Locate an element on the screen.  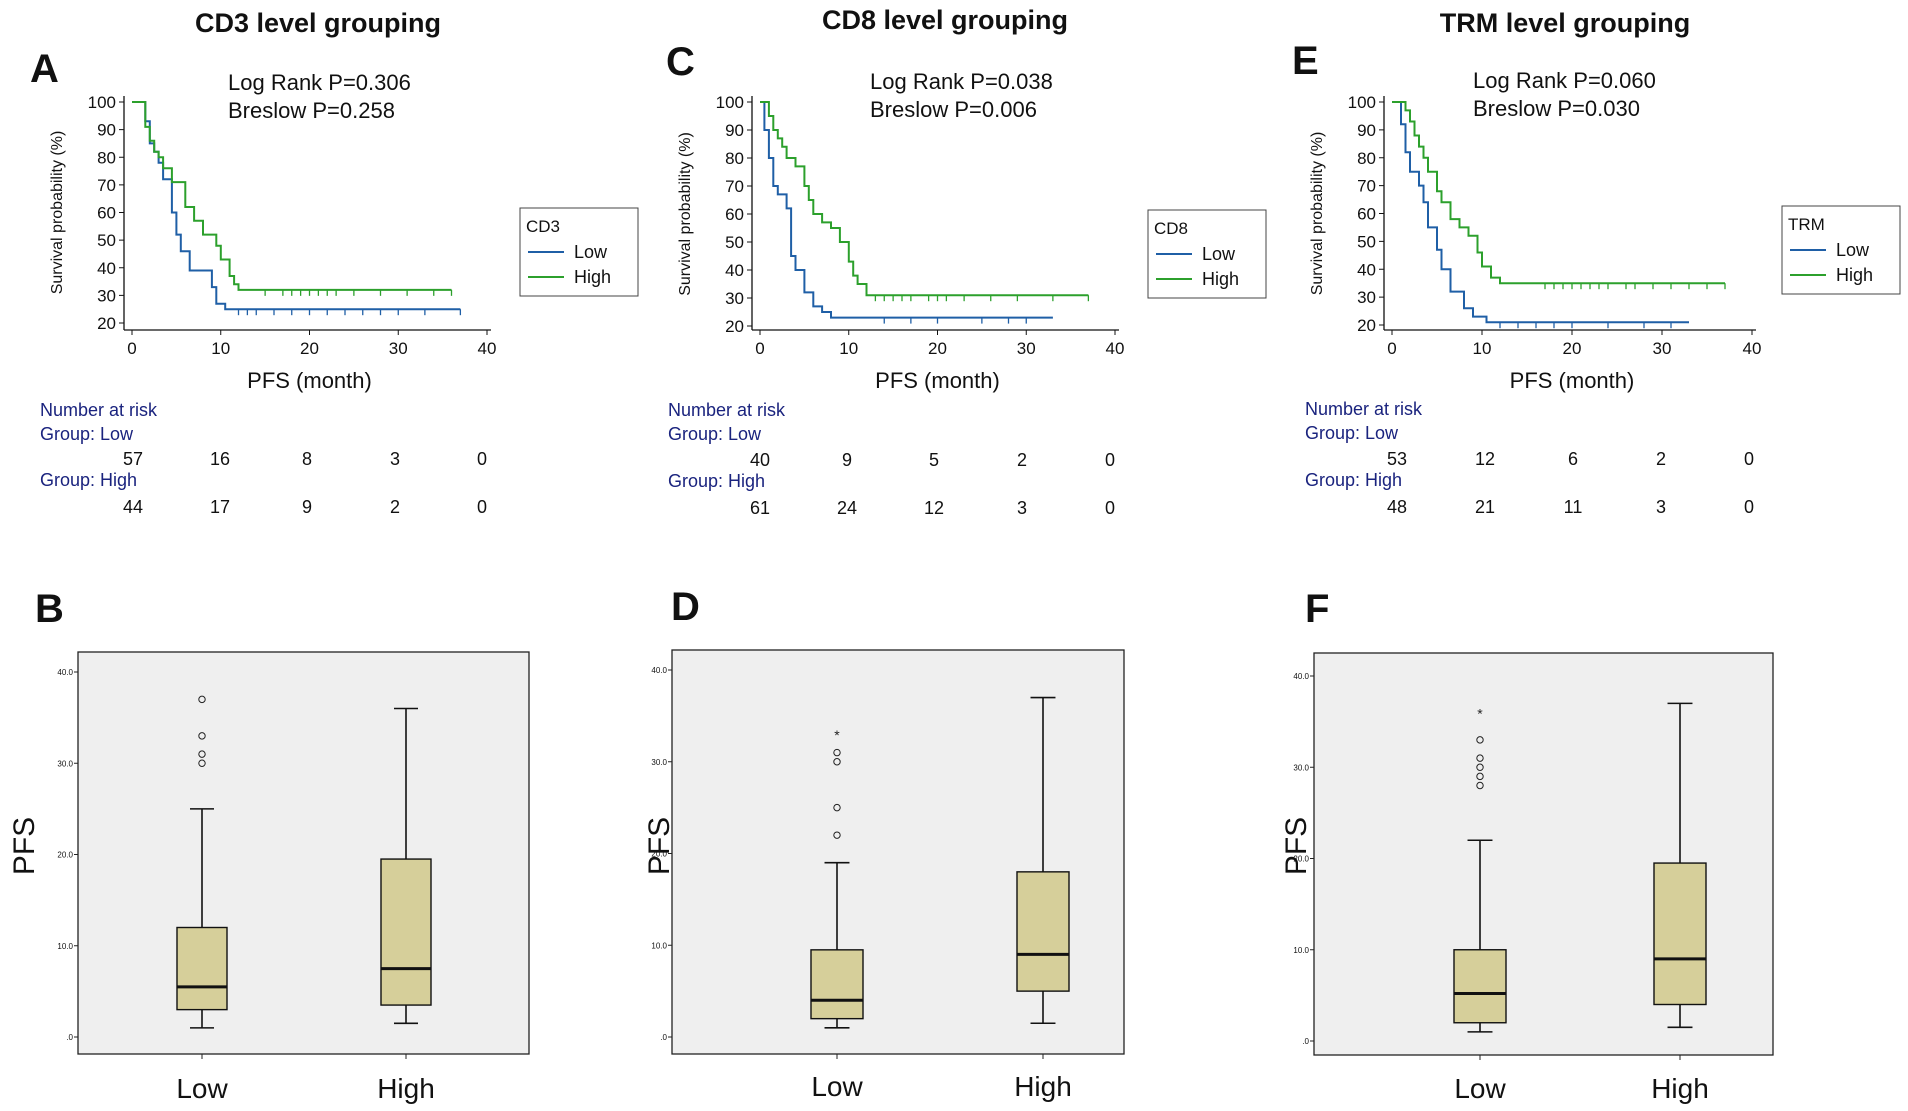
panel-D: D .0 10.0 20.0 30.0 40.0 PFS Low High * is located at coordinates (884, 843).